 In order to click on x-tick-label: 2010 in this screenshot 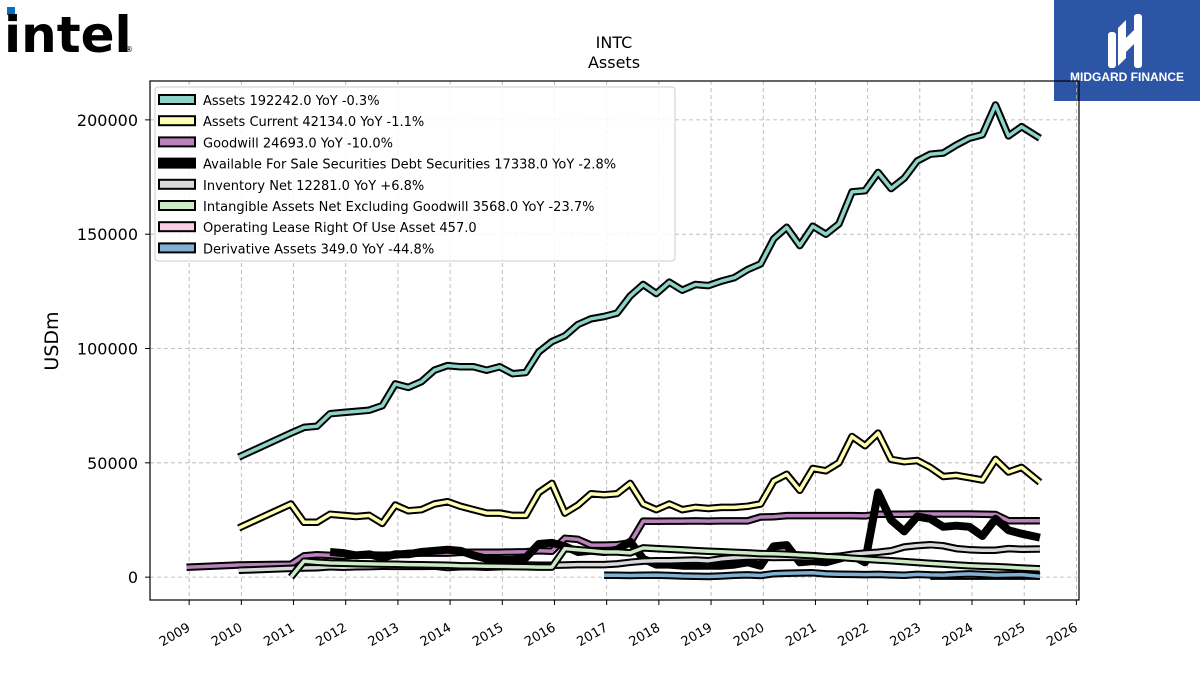, I will do `click(227, 635)`.